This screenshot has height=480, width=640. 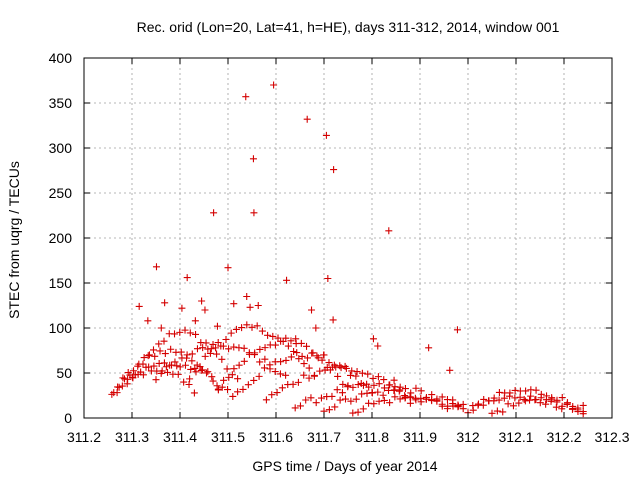 I want to click on x-tick-label: 312.2, so click(x=563, y=437).